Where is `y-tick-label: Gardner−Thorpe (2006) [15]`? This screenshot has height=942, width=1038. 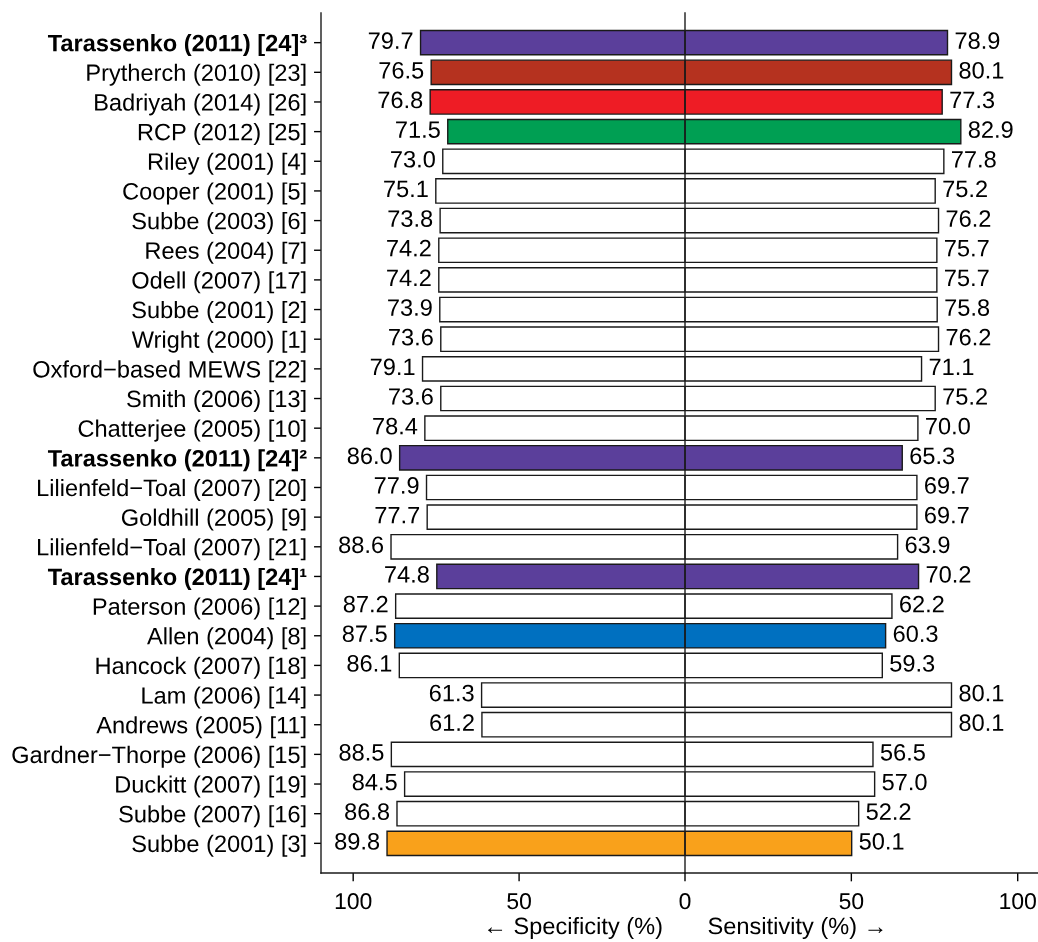 y-tick-label: Gardner−Thorpe (2006) [15] is located at coordinates (159, 756).